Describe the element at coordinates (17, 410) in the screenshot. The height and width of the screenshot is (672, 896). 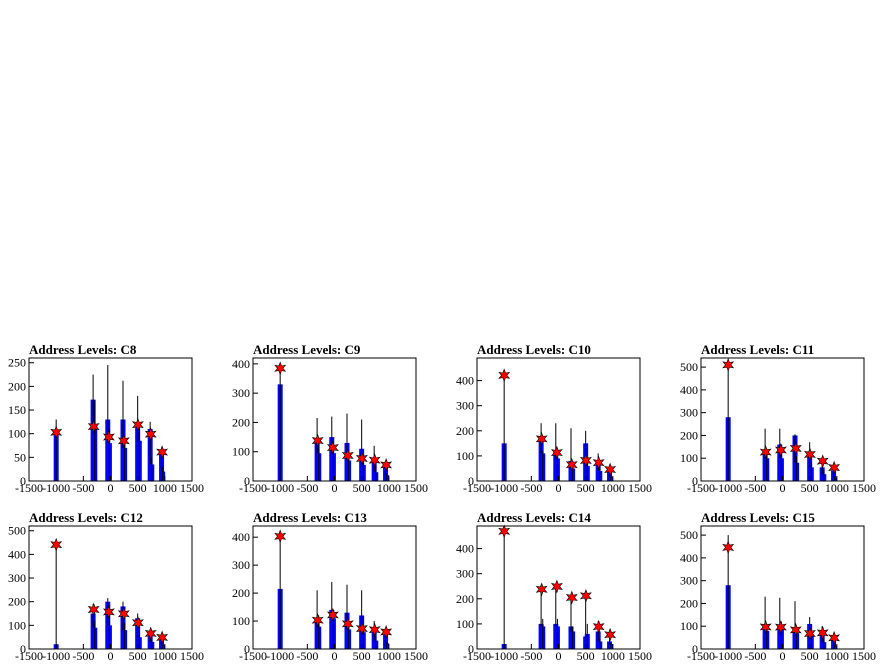
I see `y-tick-label: 150` at that location.